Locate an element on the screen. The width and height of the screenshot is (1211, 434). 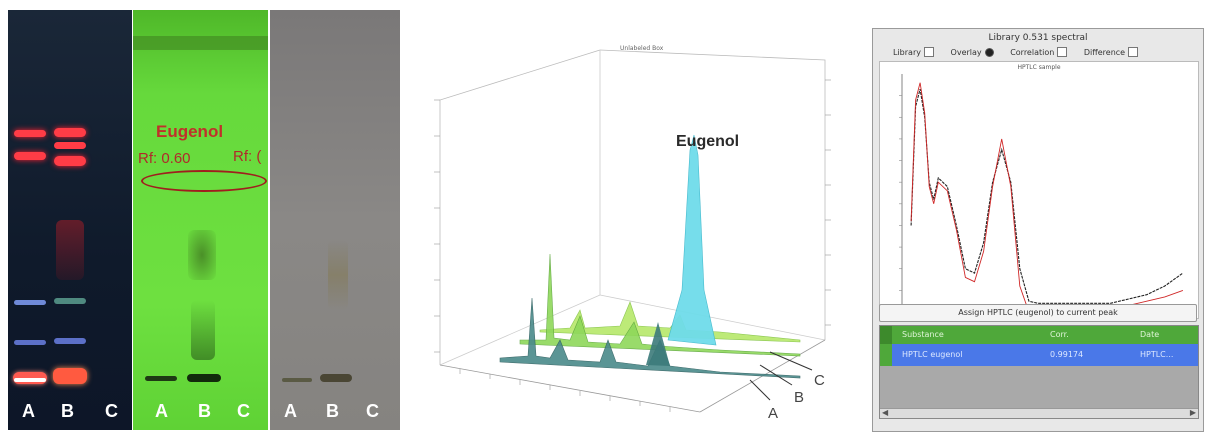
solvent-front is located at coordinates (200, 43).